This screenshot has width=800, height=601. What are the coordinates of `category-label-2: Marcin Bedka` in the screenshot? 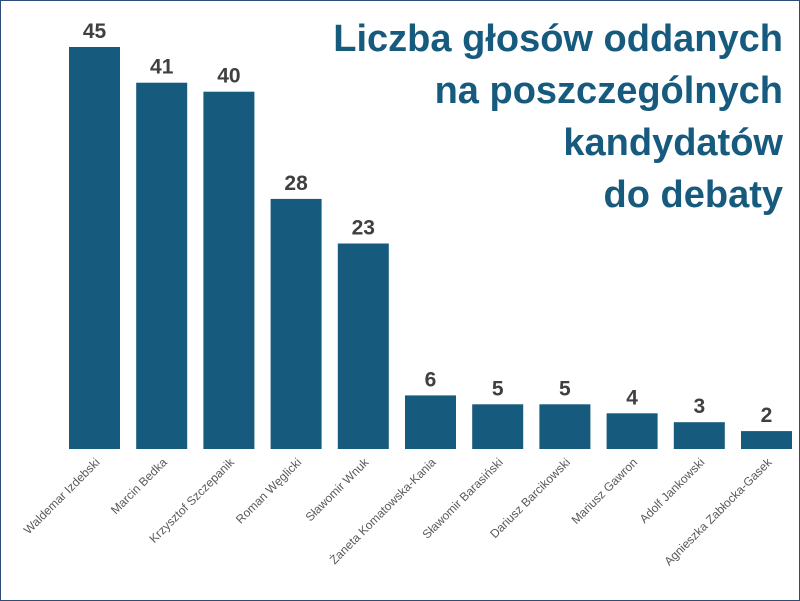 It's located at (139, 486).